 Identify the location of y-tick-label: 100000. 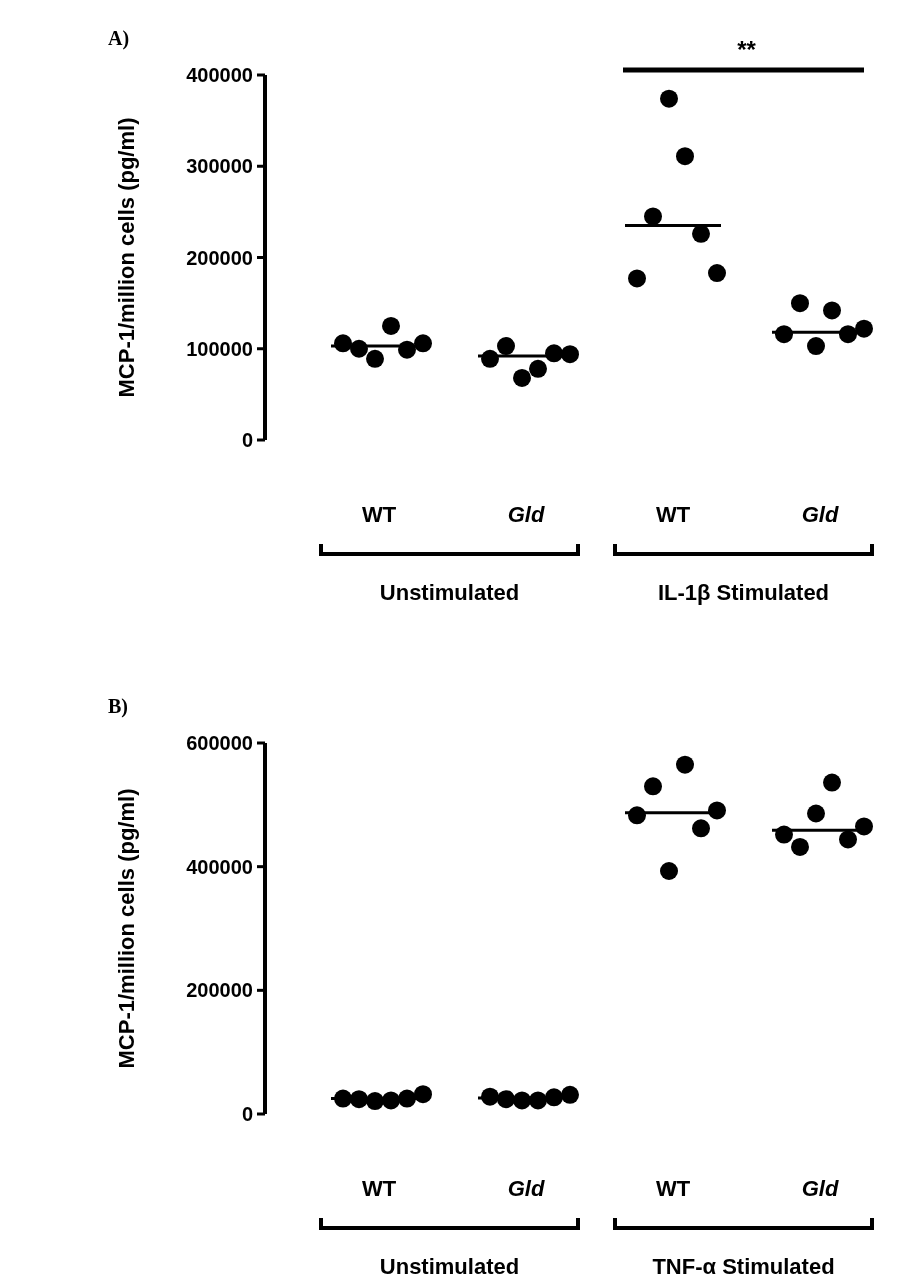
(219, 348).